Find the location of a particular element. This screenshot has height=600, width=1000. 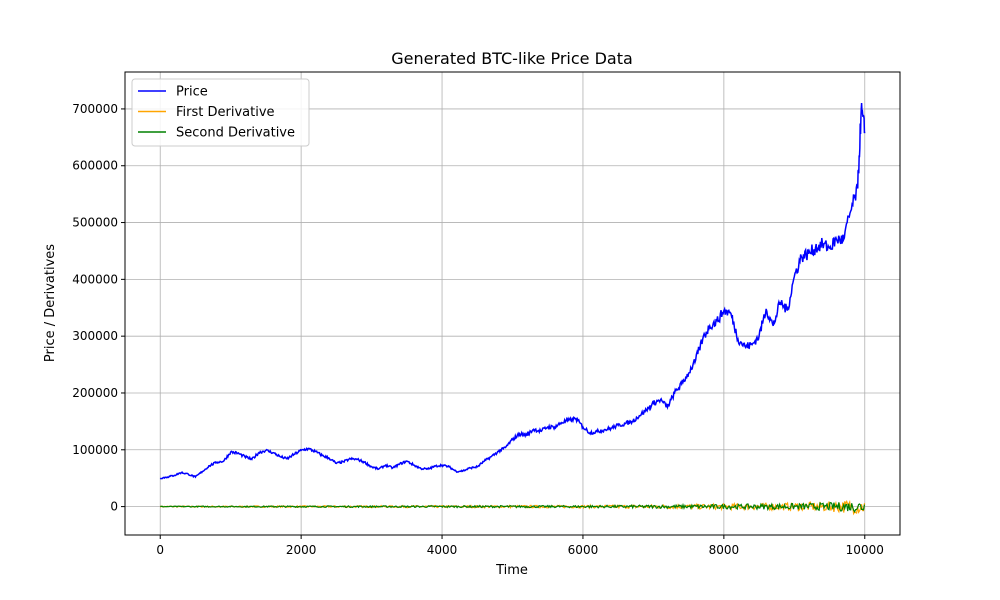

legend-label: Price is located at coordinates (192, 92).